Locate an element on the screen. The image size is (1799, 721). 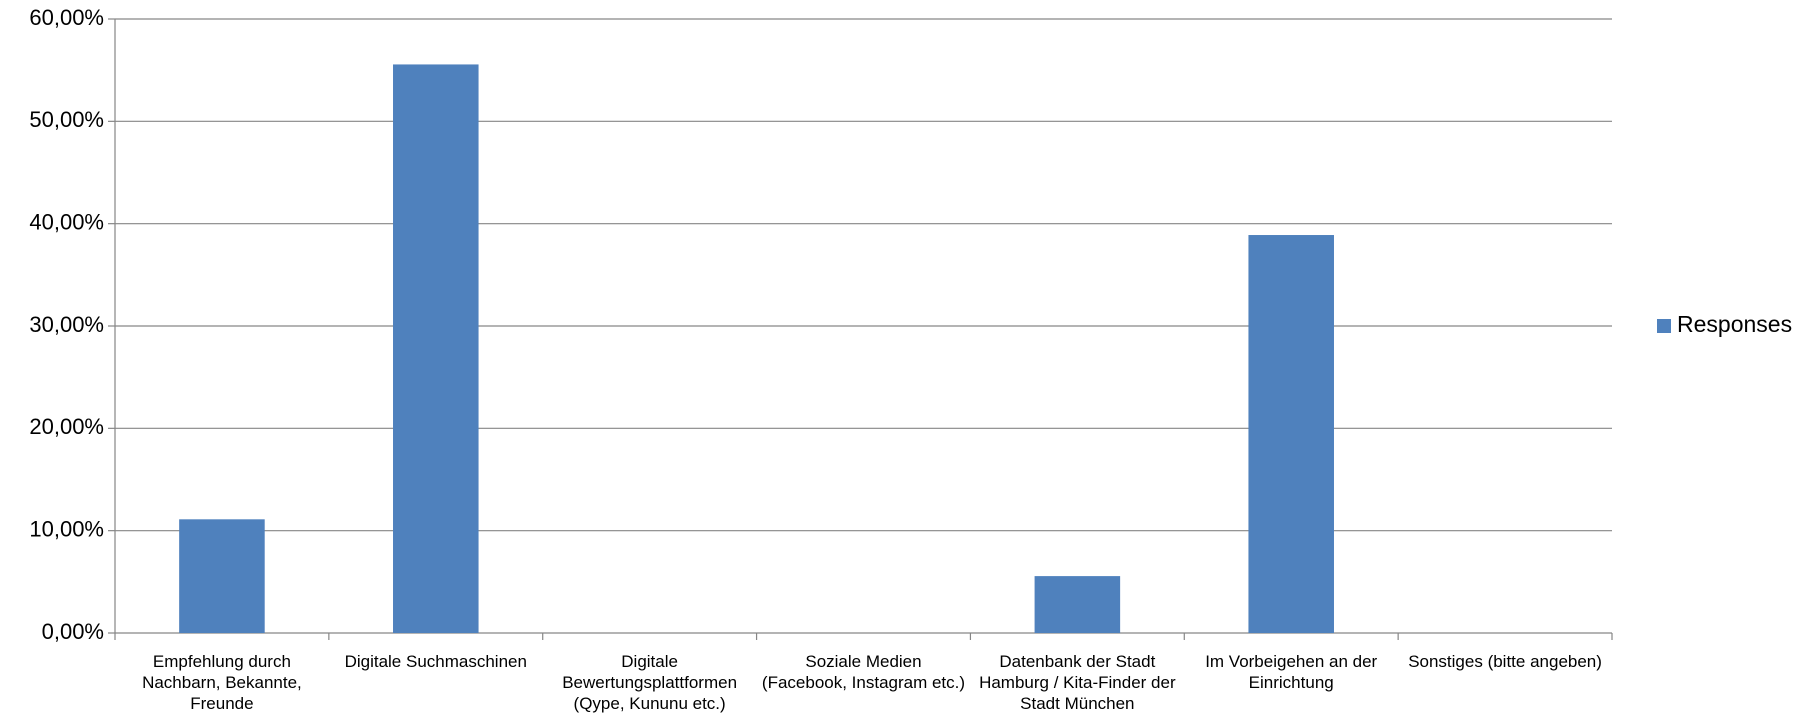
x-tick-label: Sonstiges (bitte angeben) is located at coordinates (1505, 661).